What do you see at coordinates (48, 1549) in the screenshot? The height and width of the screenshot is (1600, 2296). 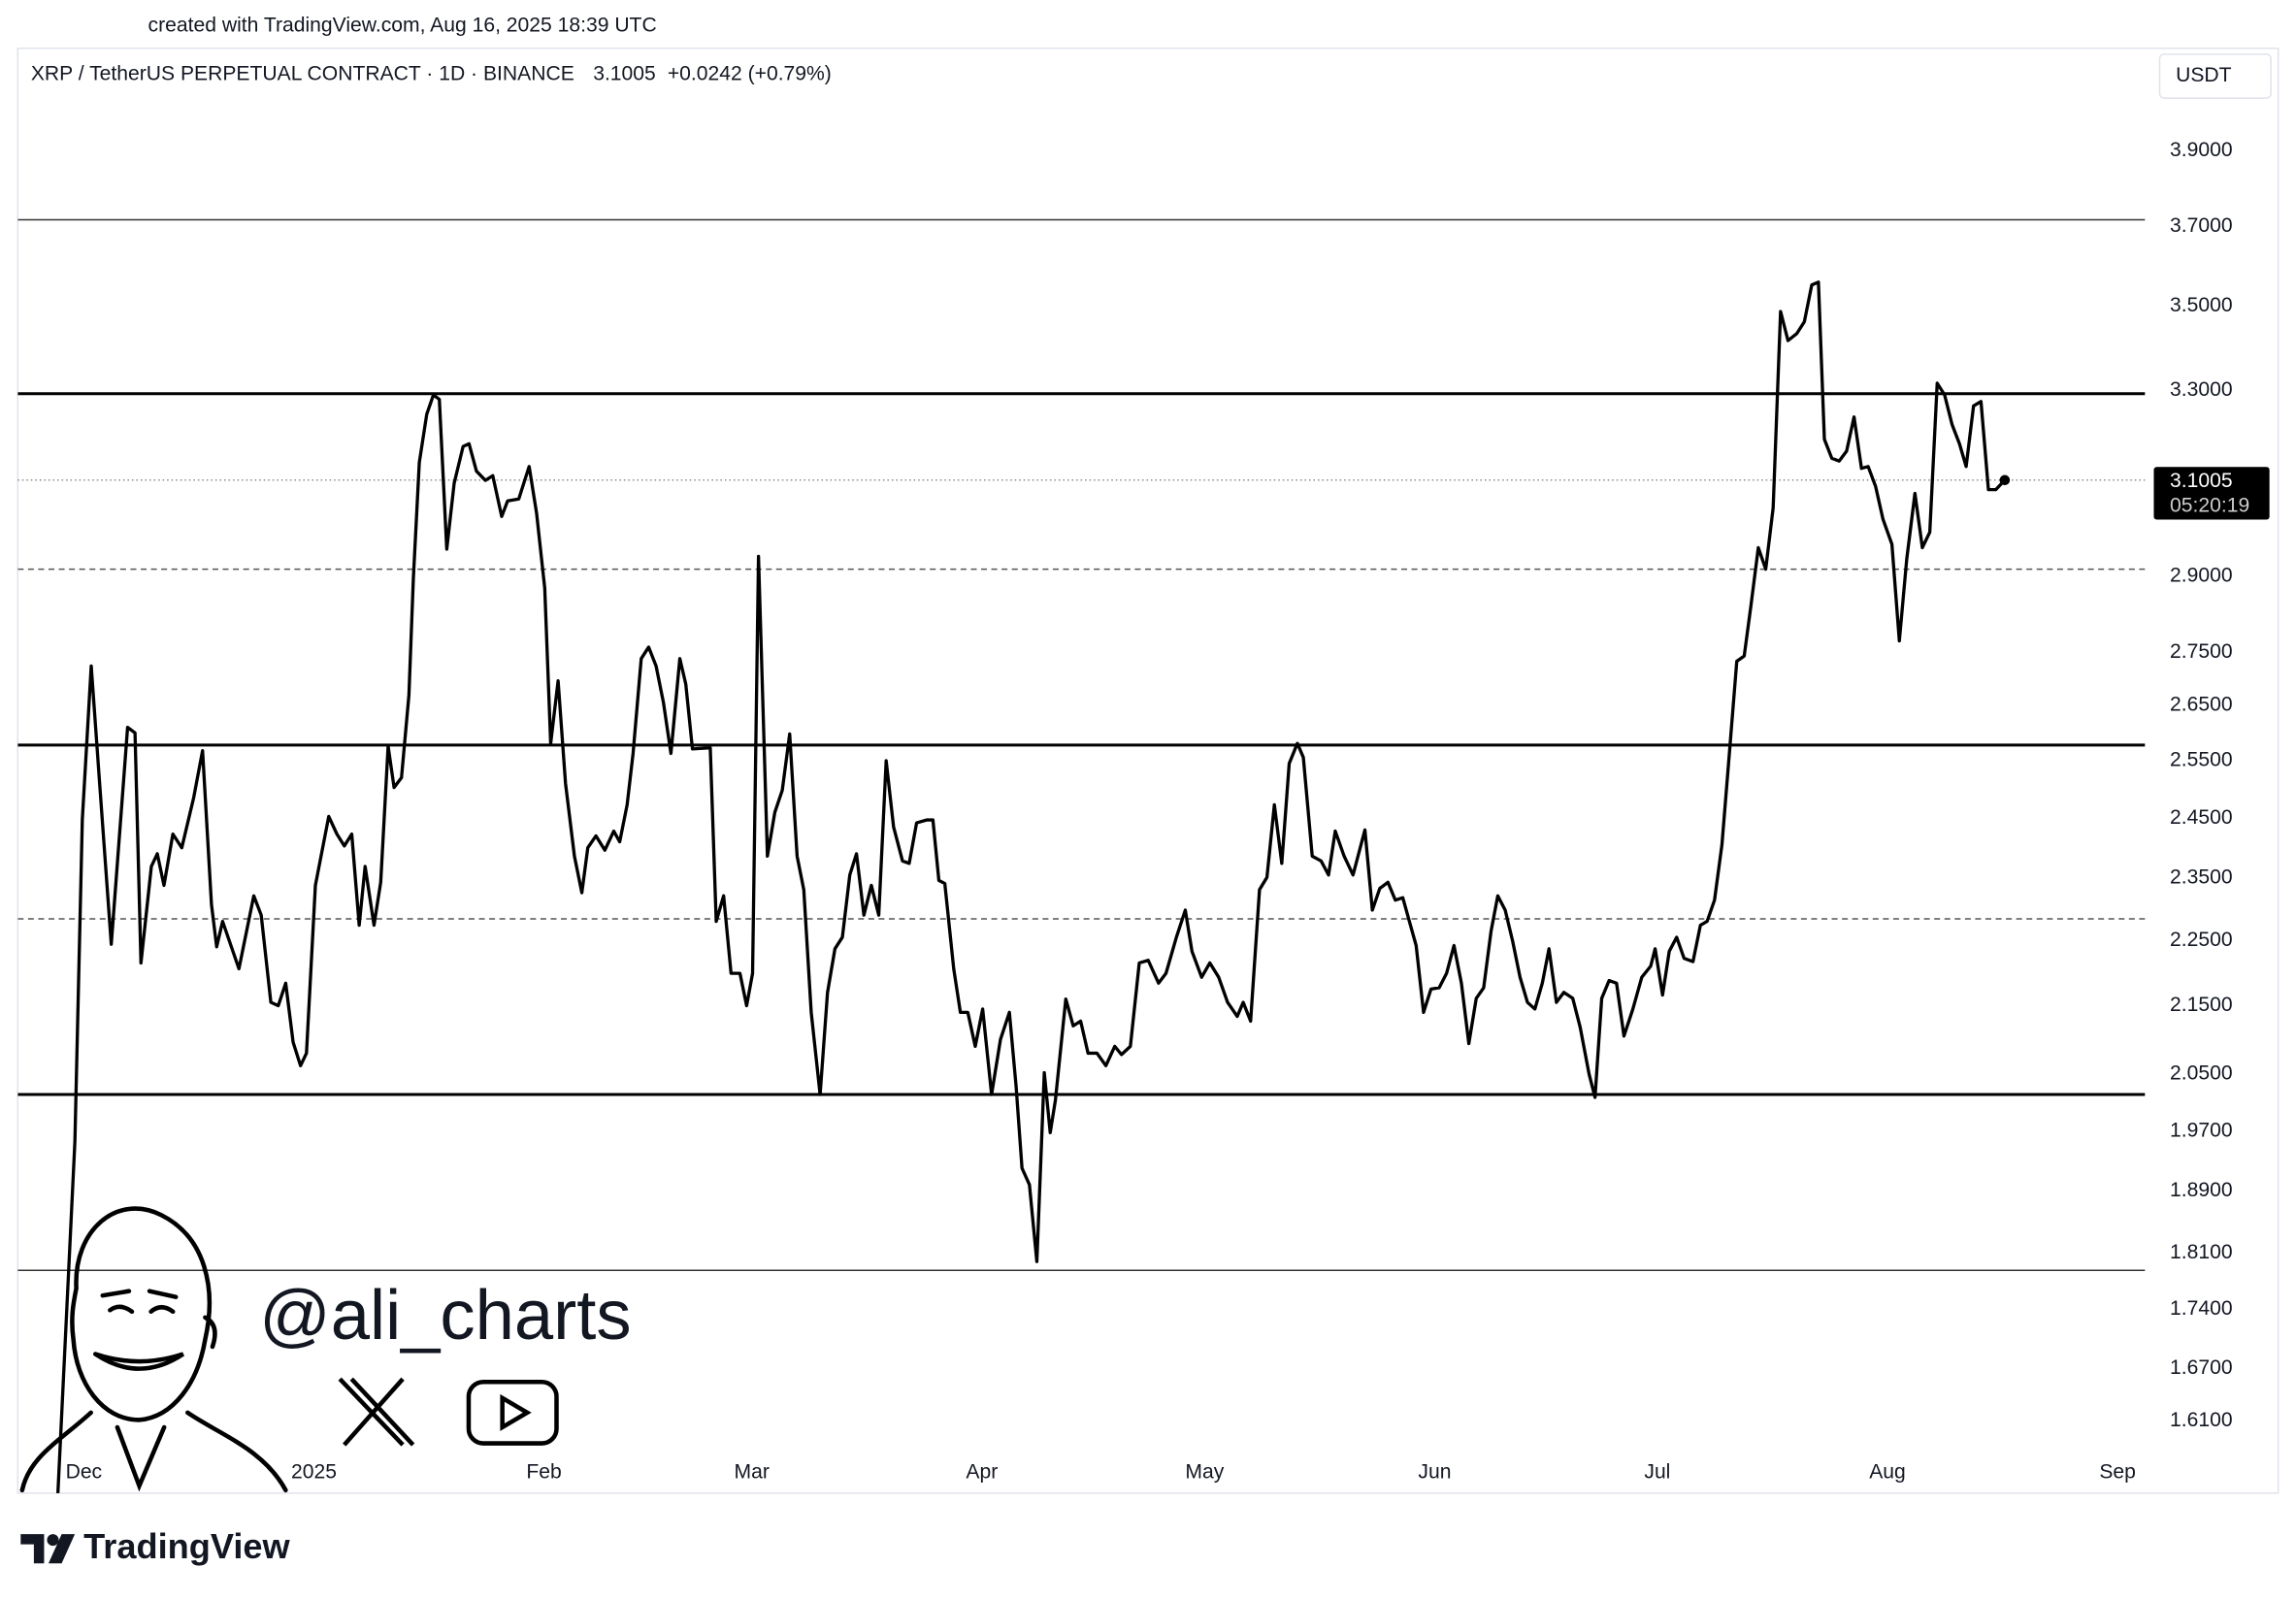 I see `brand-logo` at bounding box center [48, 1549].